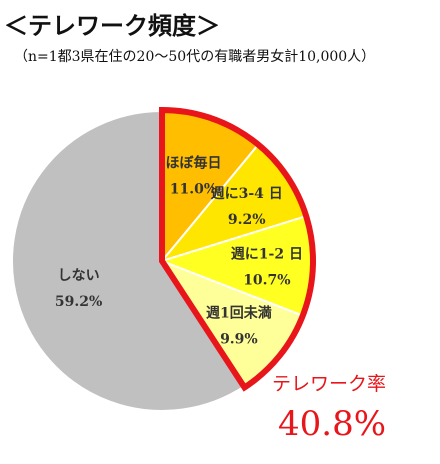  What do you see at coordinates (78, 302) in the screenshot?
I see `slice-value-label: 59.2%` at bounding box center [78, 302].